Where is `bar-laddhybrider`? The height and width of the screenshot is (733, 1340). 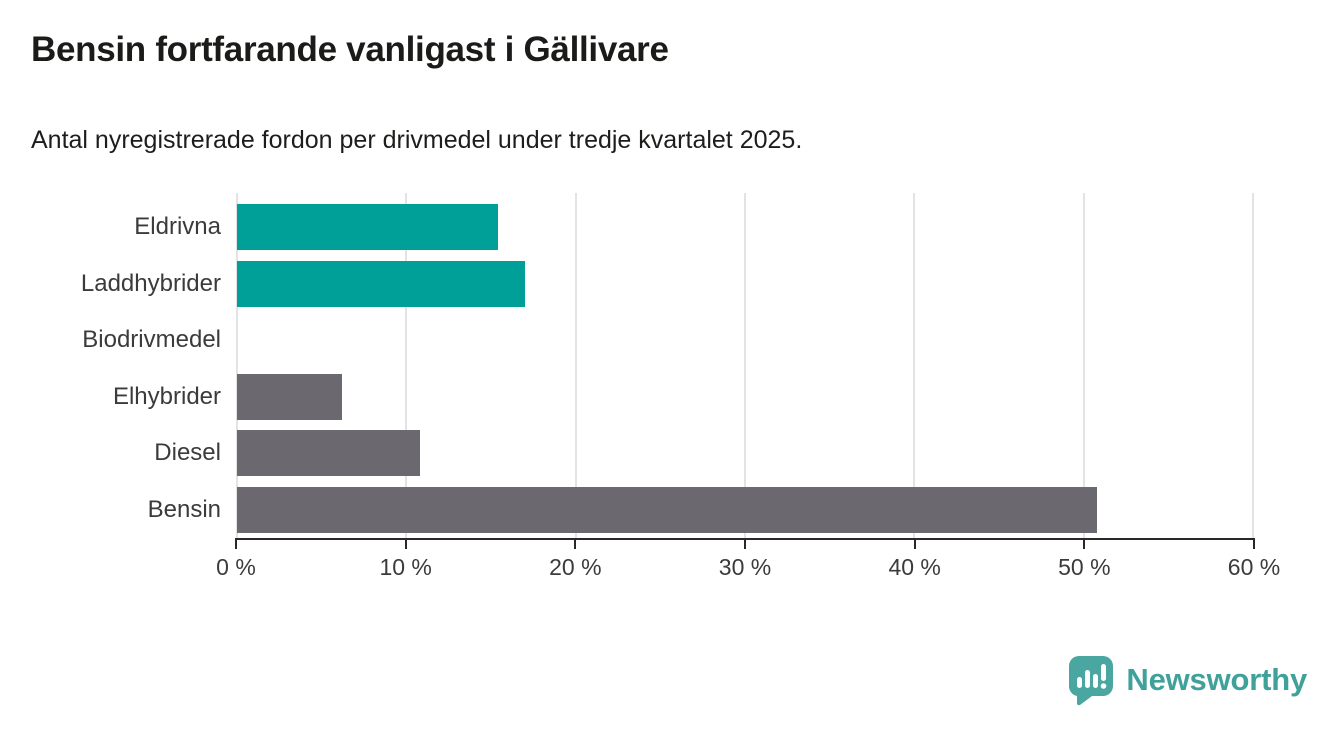
bar-laddhybrider is located at coordinates (381, 283).